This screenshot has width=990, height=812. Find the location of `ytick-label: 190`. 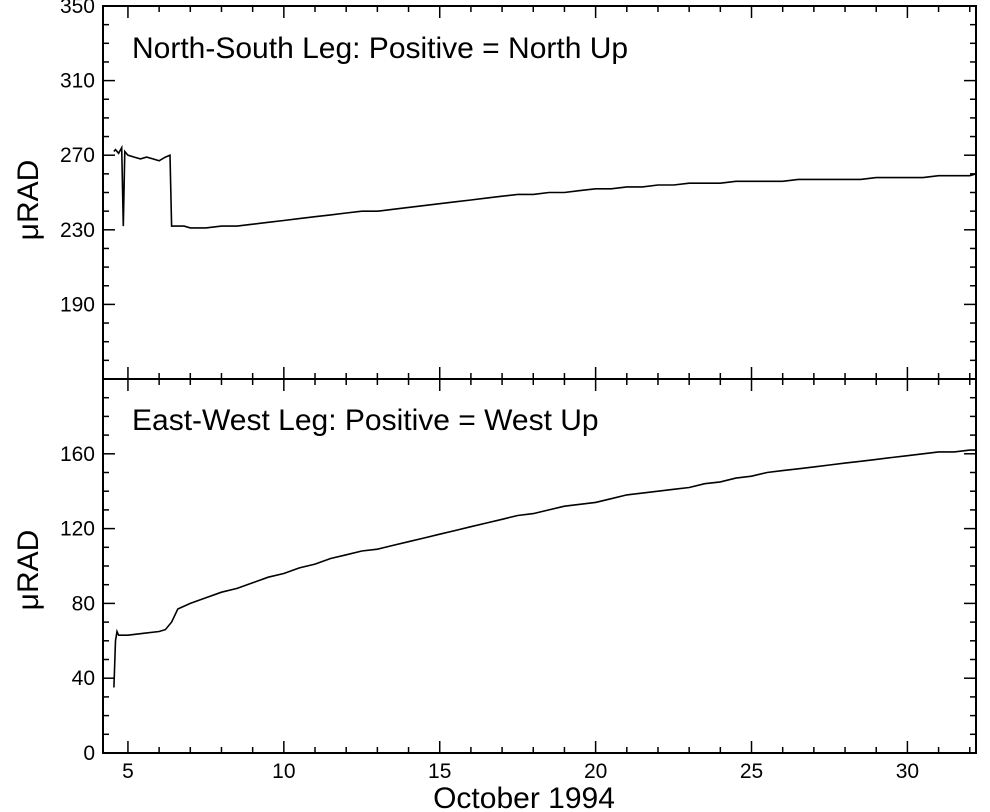

ytick-label: 190 is located at coordinates (77, 304).